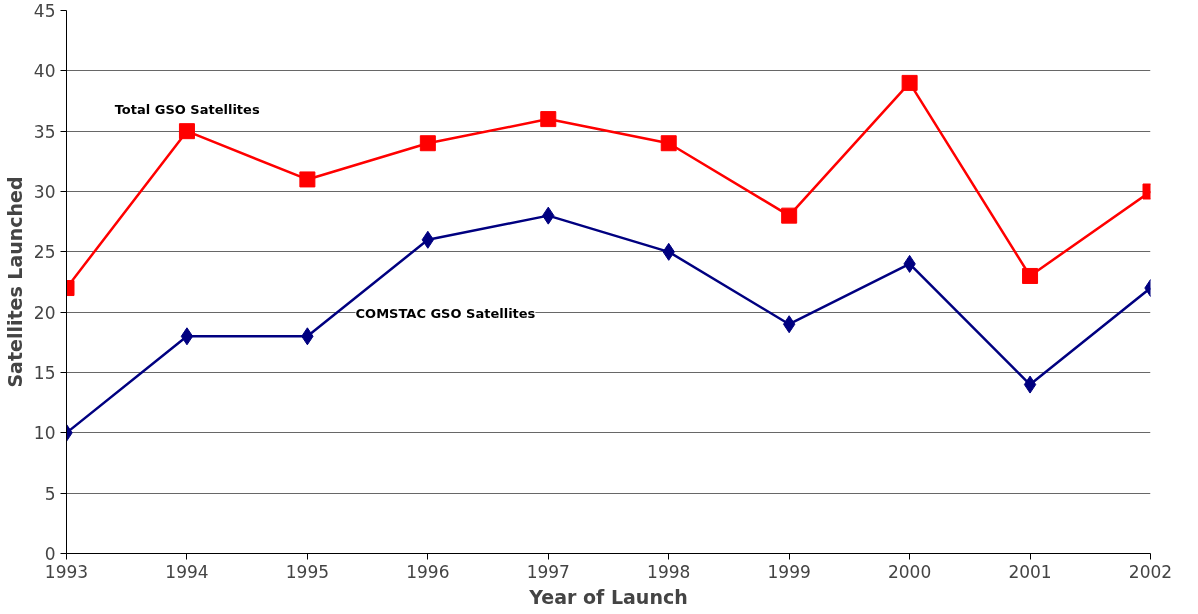 The width and height of the screenshot is (1198, 614). I want to click on x-tick-label: 2001, so click(1030, 571).